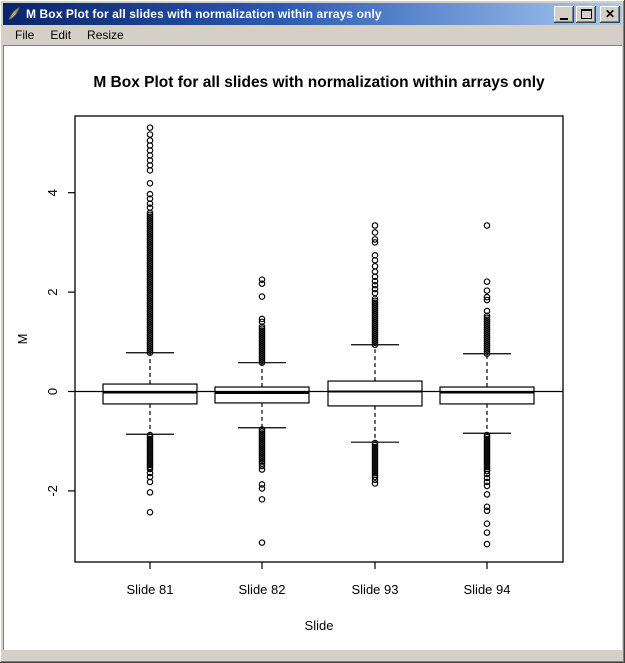  What do you see at coordinates (610, 14) in the screenshot?
I see `close-button: ✕` at bounding box center [610, 14].